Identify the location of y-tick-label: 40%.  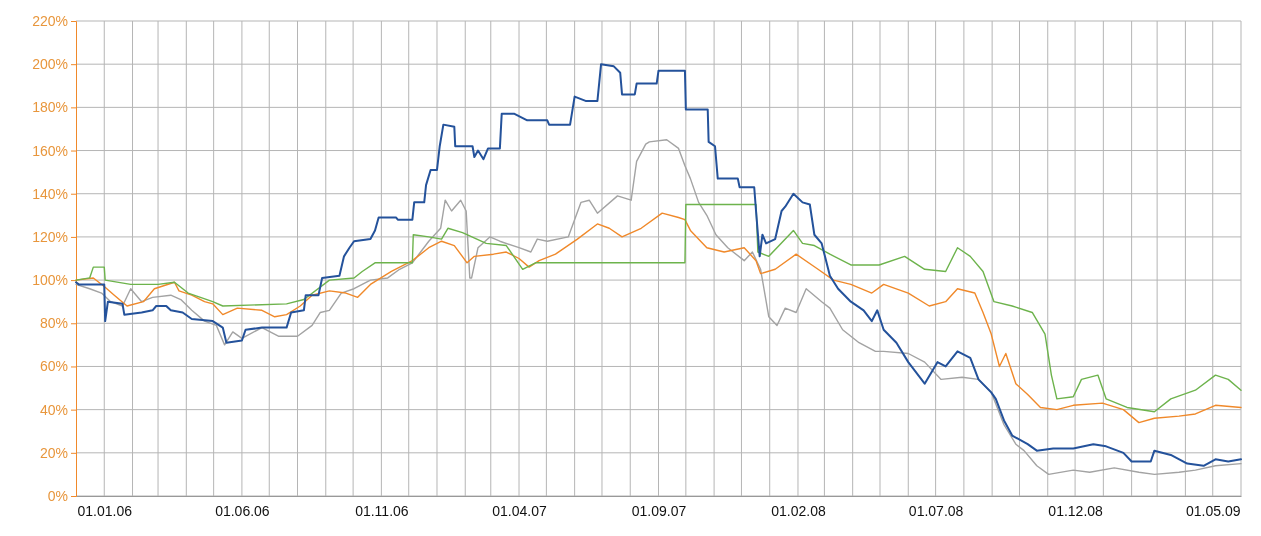
(53, 409).